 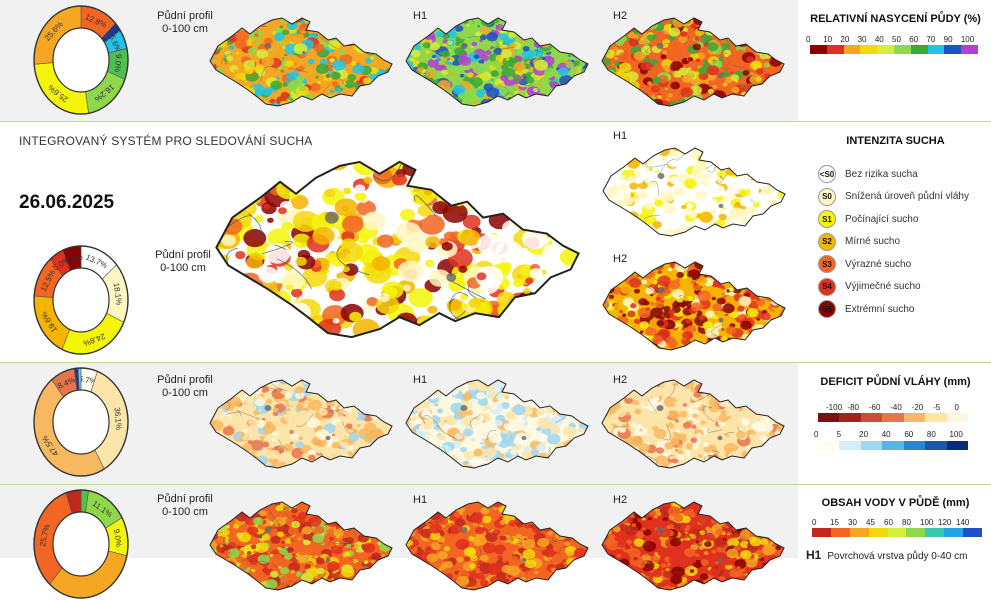 I want to click on scale-tick-label: 15, so click(x=834, y=522).